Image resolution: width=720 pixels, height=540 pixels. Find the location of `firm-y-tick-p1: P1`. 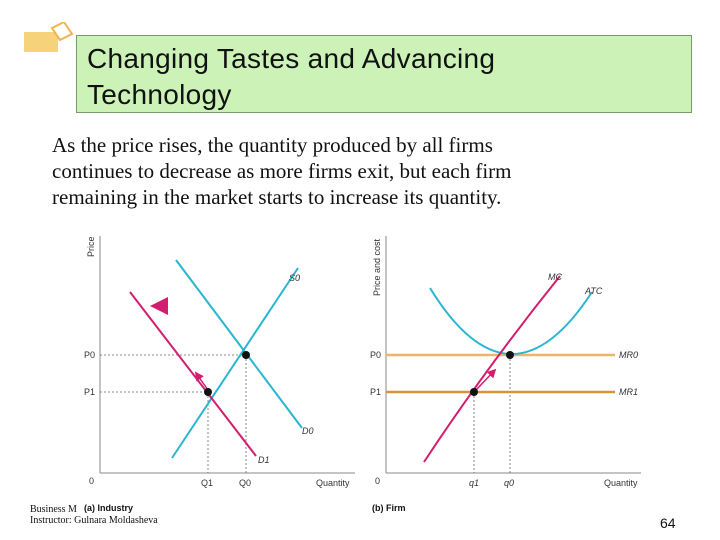

firm-y-tick-p1: P1 is located at coordinates (375, 392).